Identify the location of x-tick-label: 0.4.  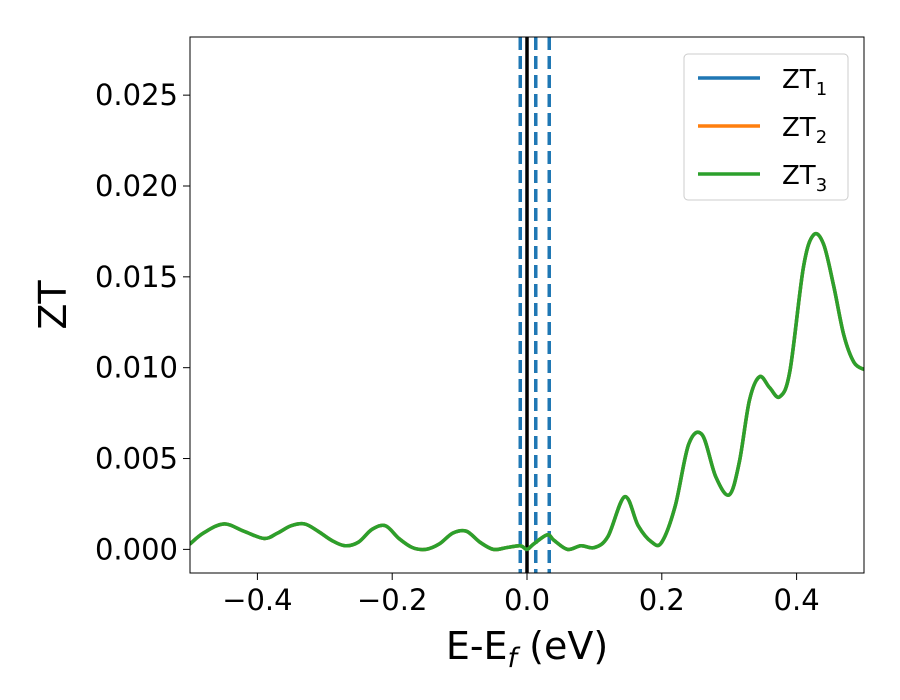
(797, 600).